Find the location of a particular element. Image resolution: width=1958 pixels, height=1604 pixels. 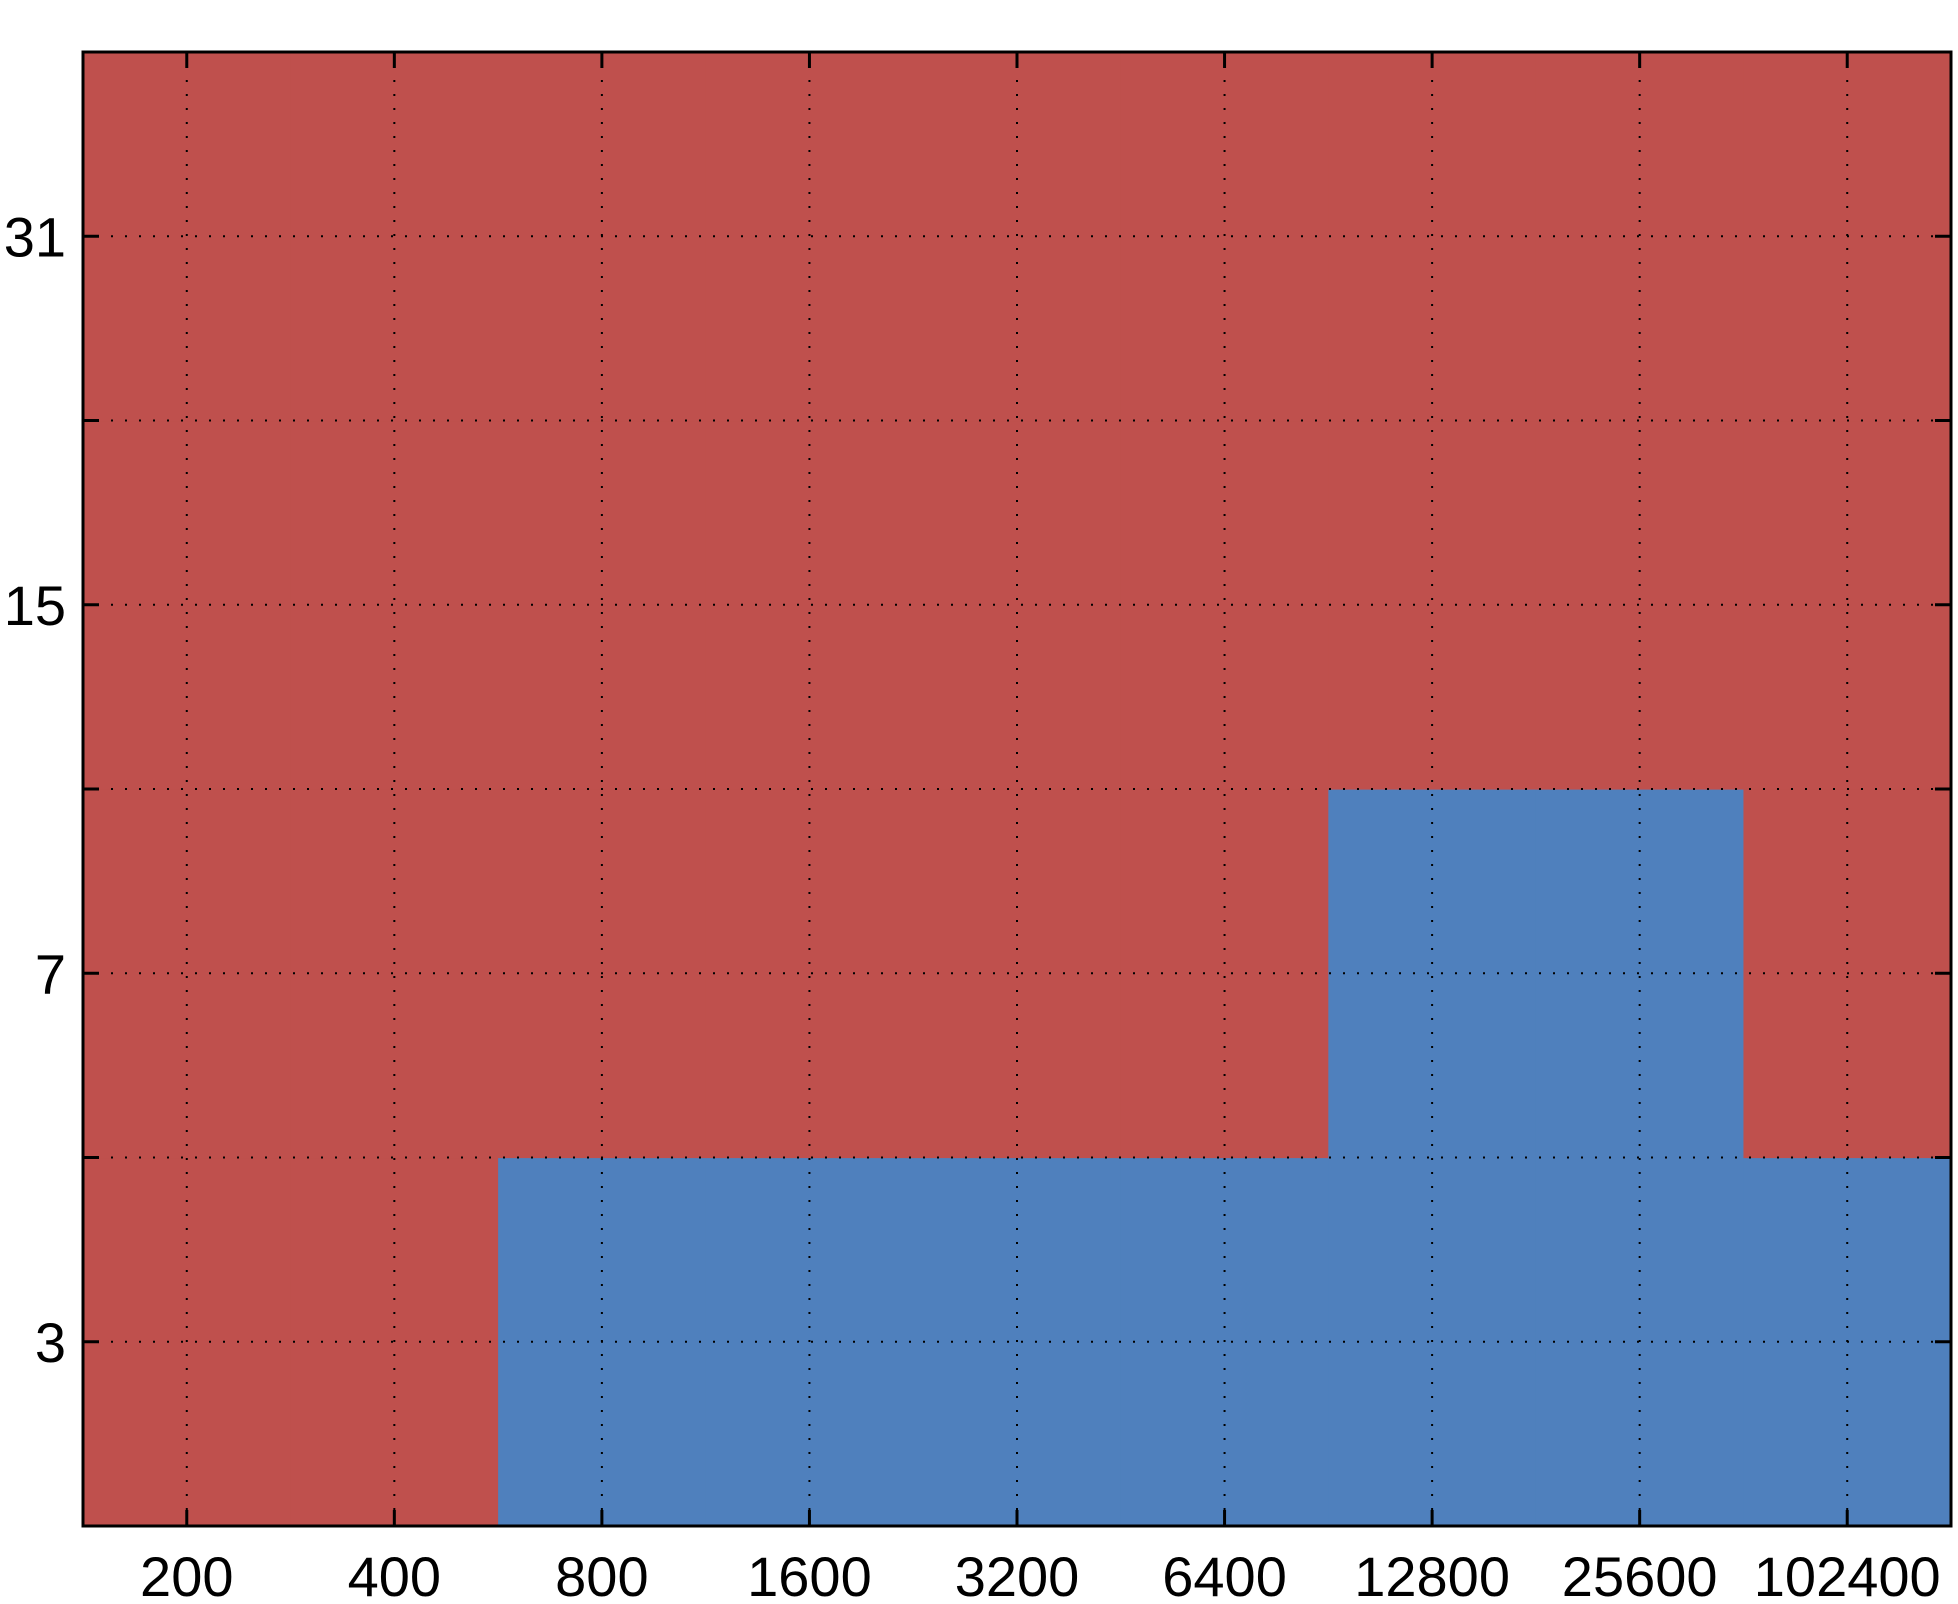

heatmap-cell-r2-c4 is located at coordinates (1017, 605).